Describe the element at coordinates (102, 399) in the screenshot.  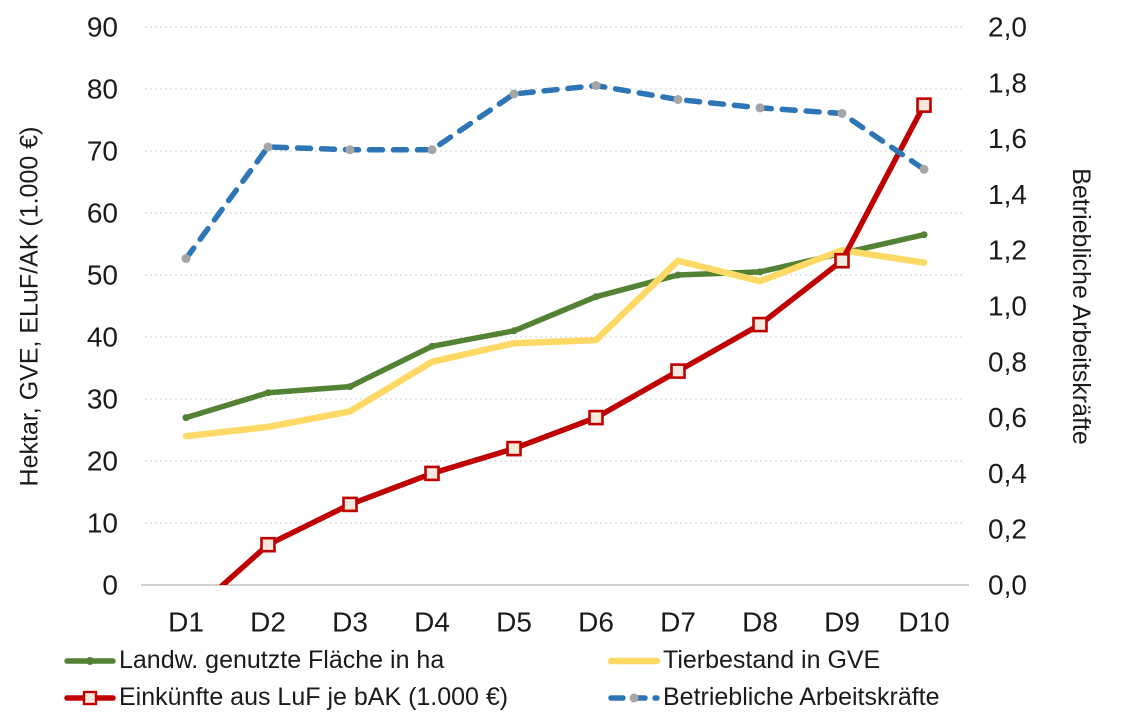
I see `left-axis-tick-label: 30` at that location.